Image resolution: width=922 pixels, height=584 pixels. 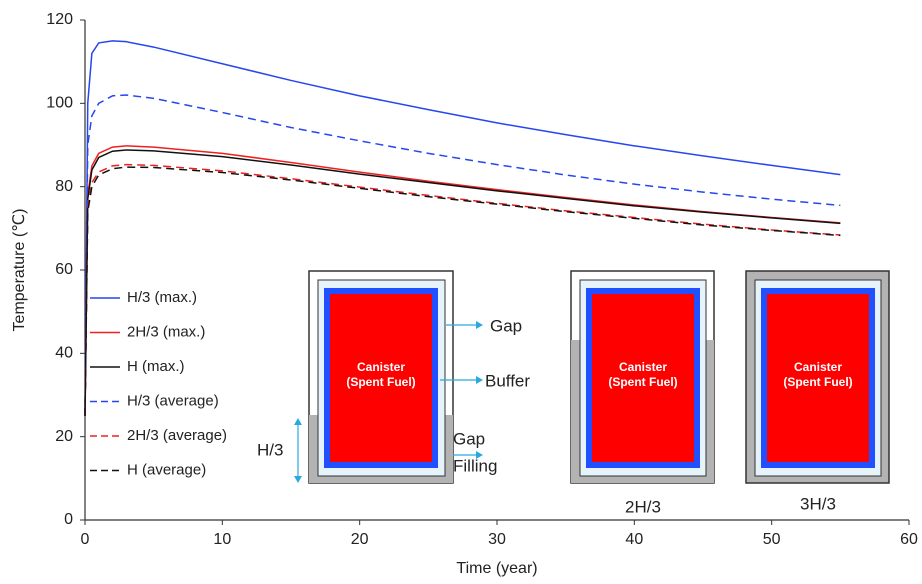 I want to click on y-tick-label: 60, so click(x=64, y=269).